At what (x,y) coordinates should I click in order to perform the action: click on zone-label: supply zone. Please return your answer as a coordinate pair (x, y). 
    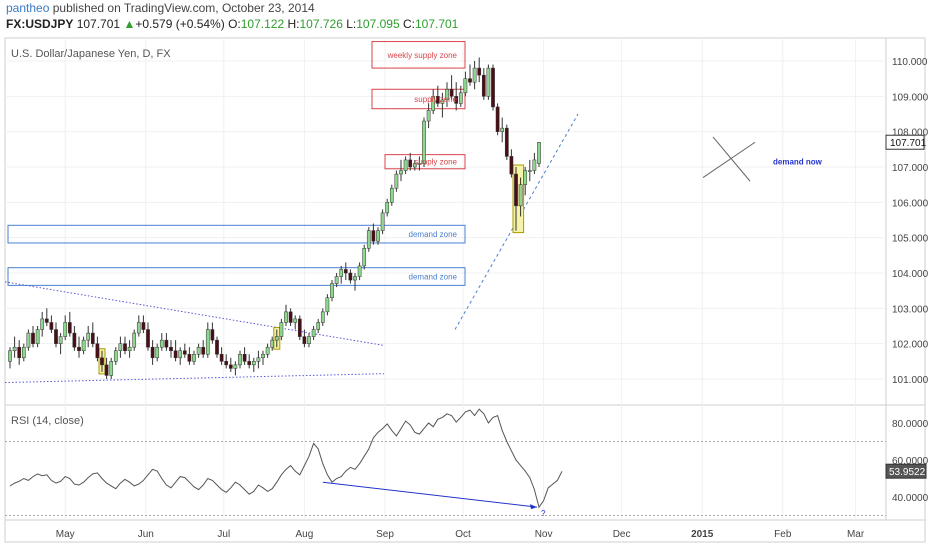
    Looking at the image, I should click on (435, 99).